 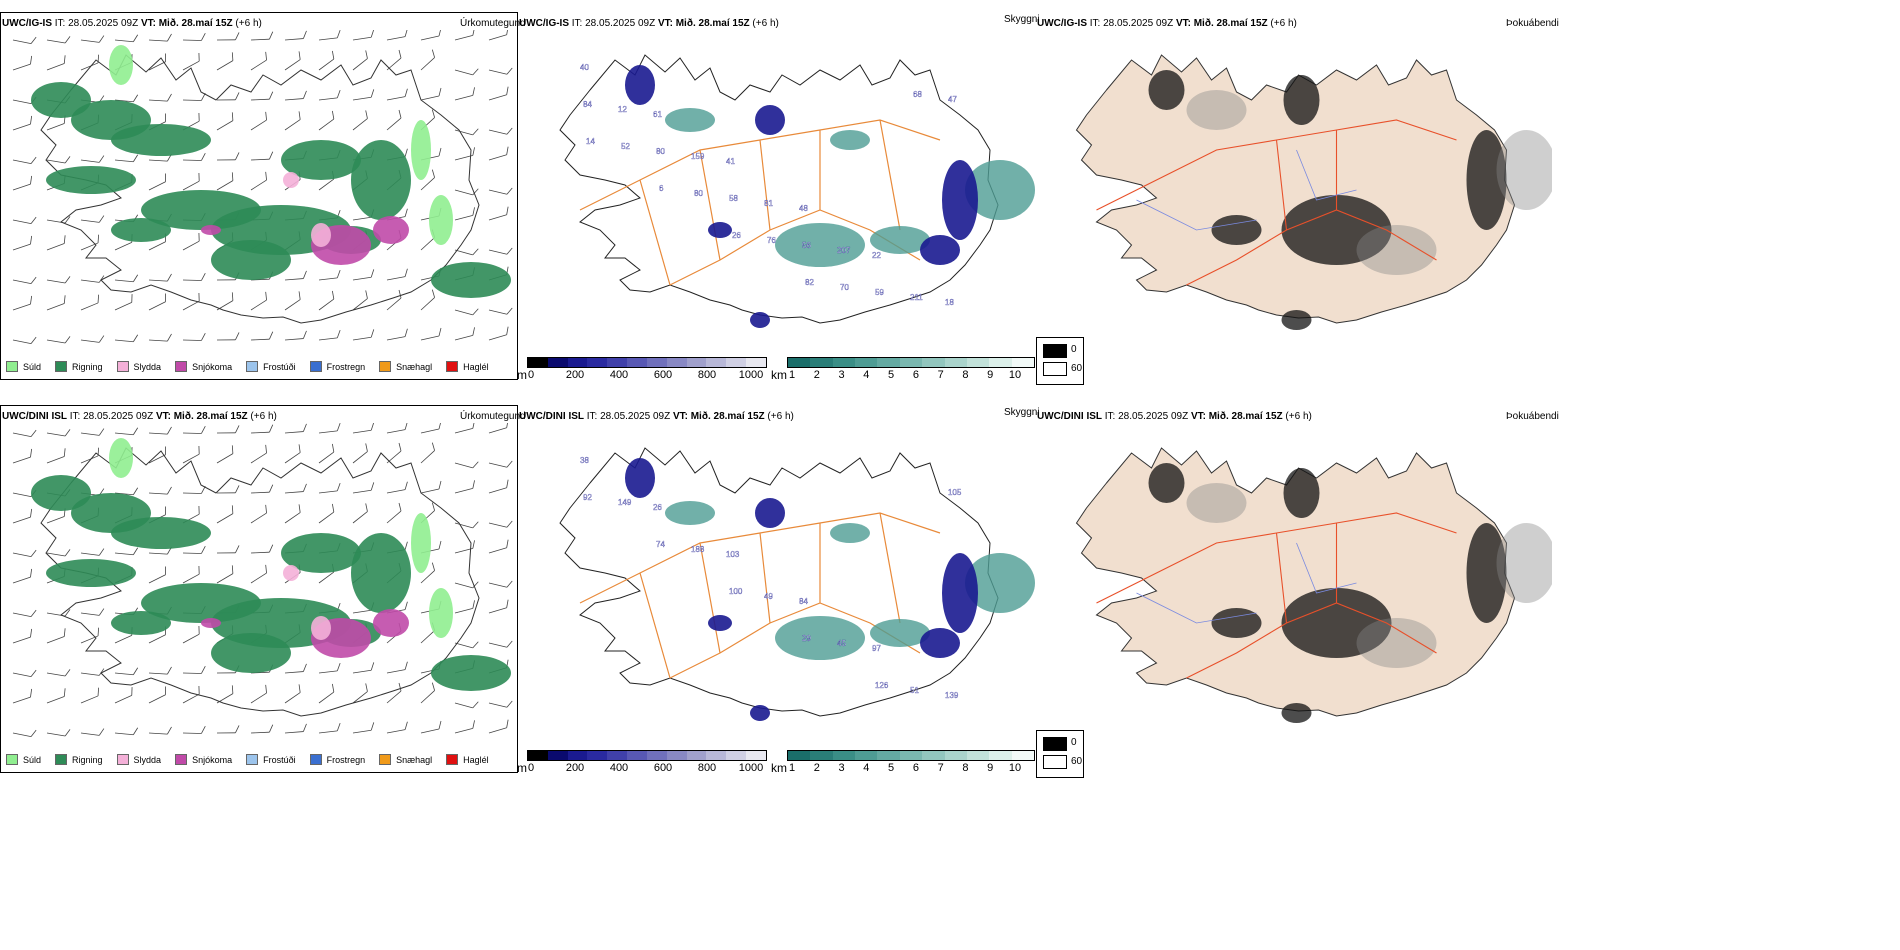 I want to click on ceiling-value-label: 211, so click(x=916, y=297).